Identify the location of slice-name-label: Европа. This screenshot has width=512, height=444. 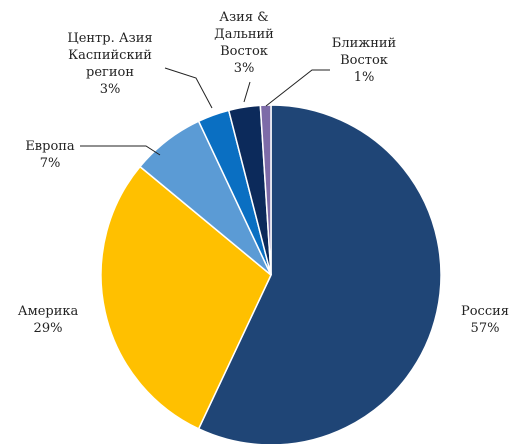
(50, 146).